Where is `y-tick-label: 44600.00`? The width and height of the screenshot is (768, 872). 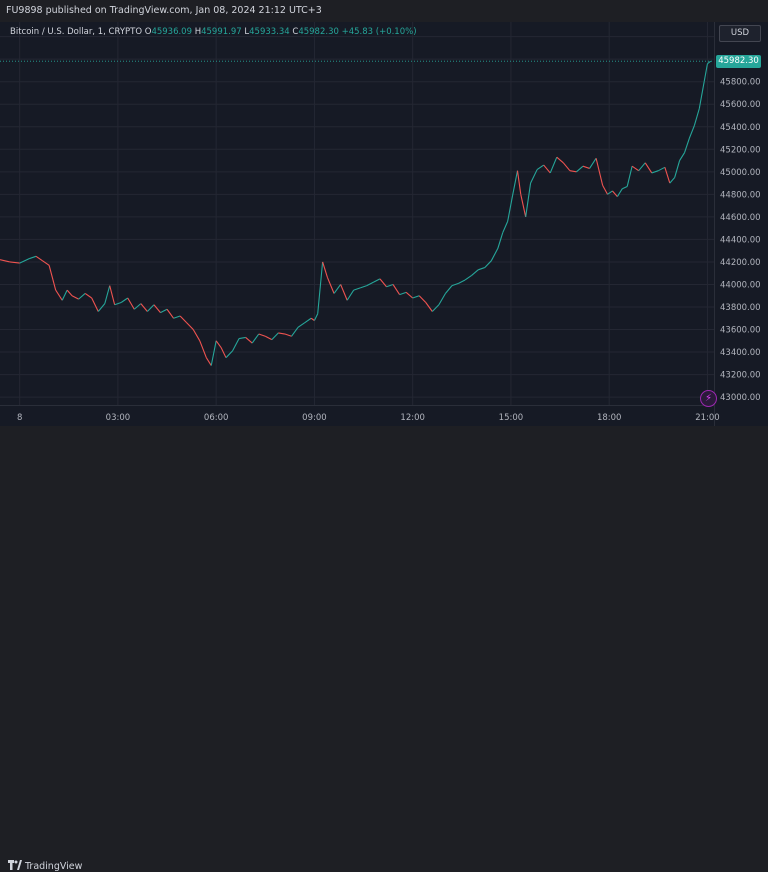
y-tick-label: 44600.00 is located at coordinates (740, 218).